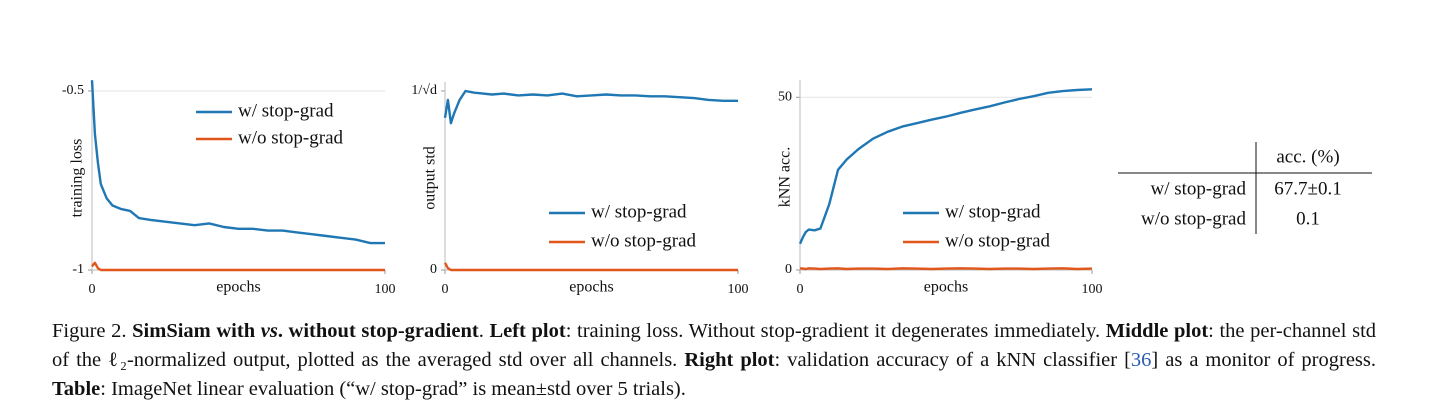  What do you see at coordinates (785, 96) in the screenshot?
I see `y-tick-label: 50` at bounding box center [785, 96].